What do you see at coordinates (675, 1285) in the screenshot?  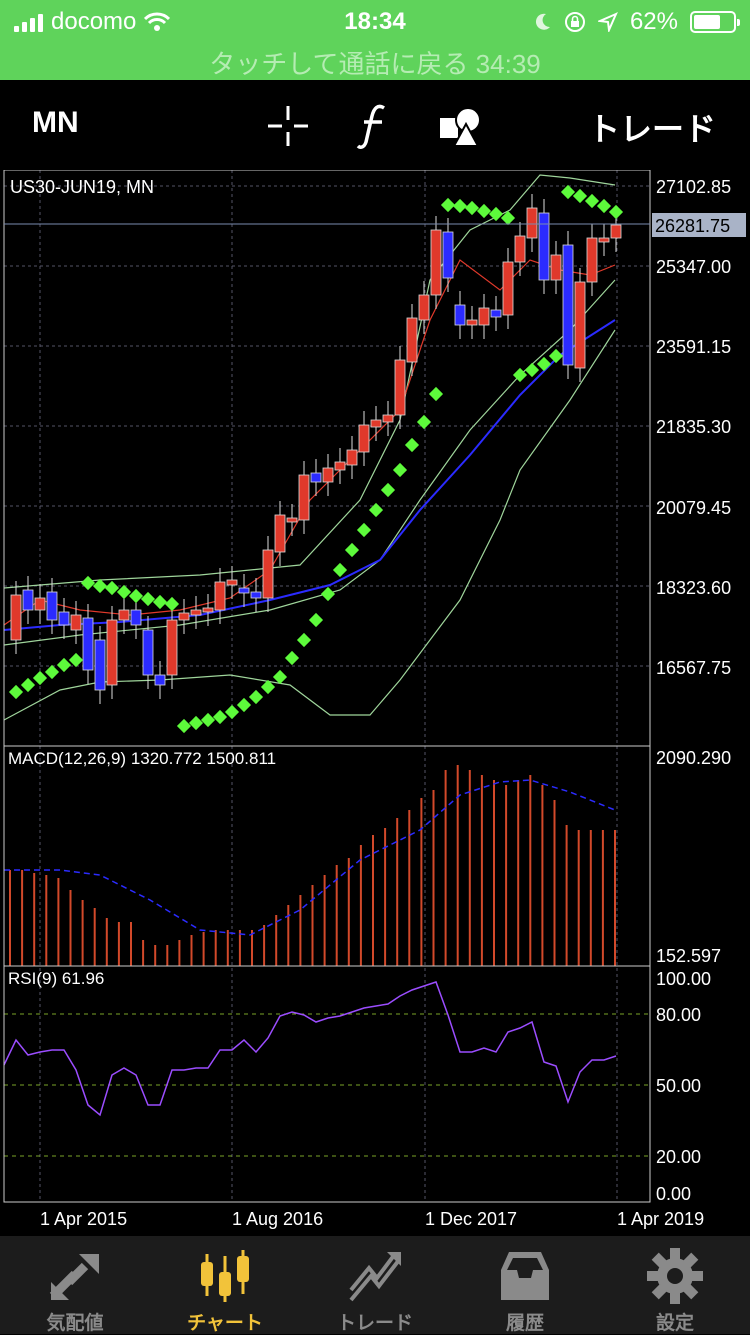 I see `tab-settings: 設定` at bounding box center [675, 1285].